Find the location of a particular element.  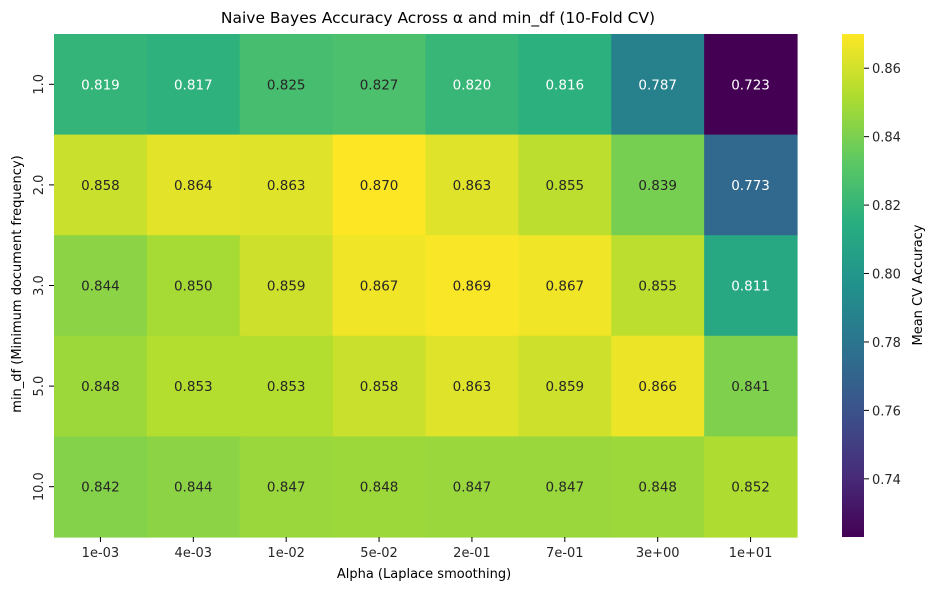

colorbar is located at coordinates (853, 285).